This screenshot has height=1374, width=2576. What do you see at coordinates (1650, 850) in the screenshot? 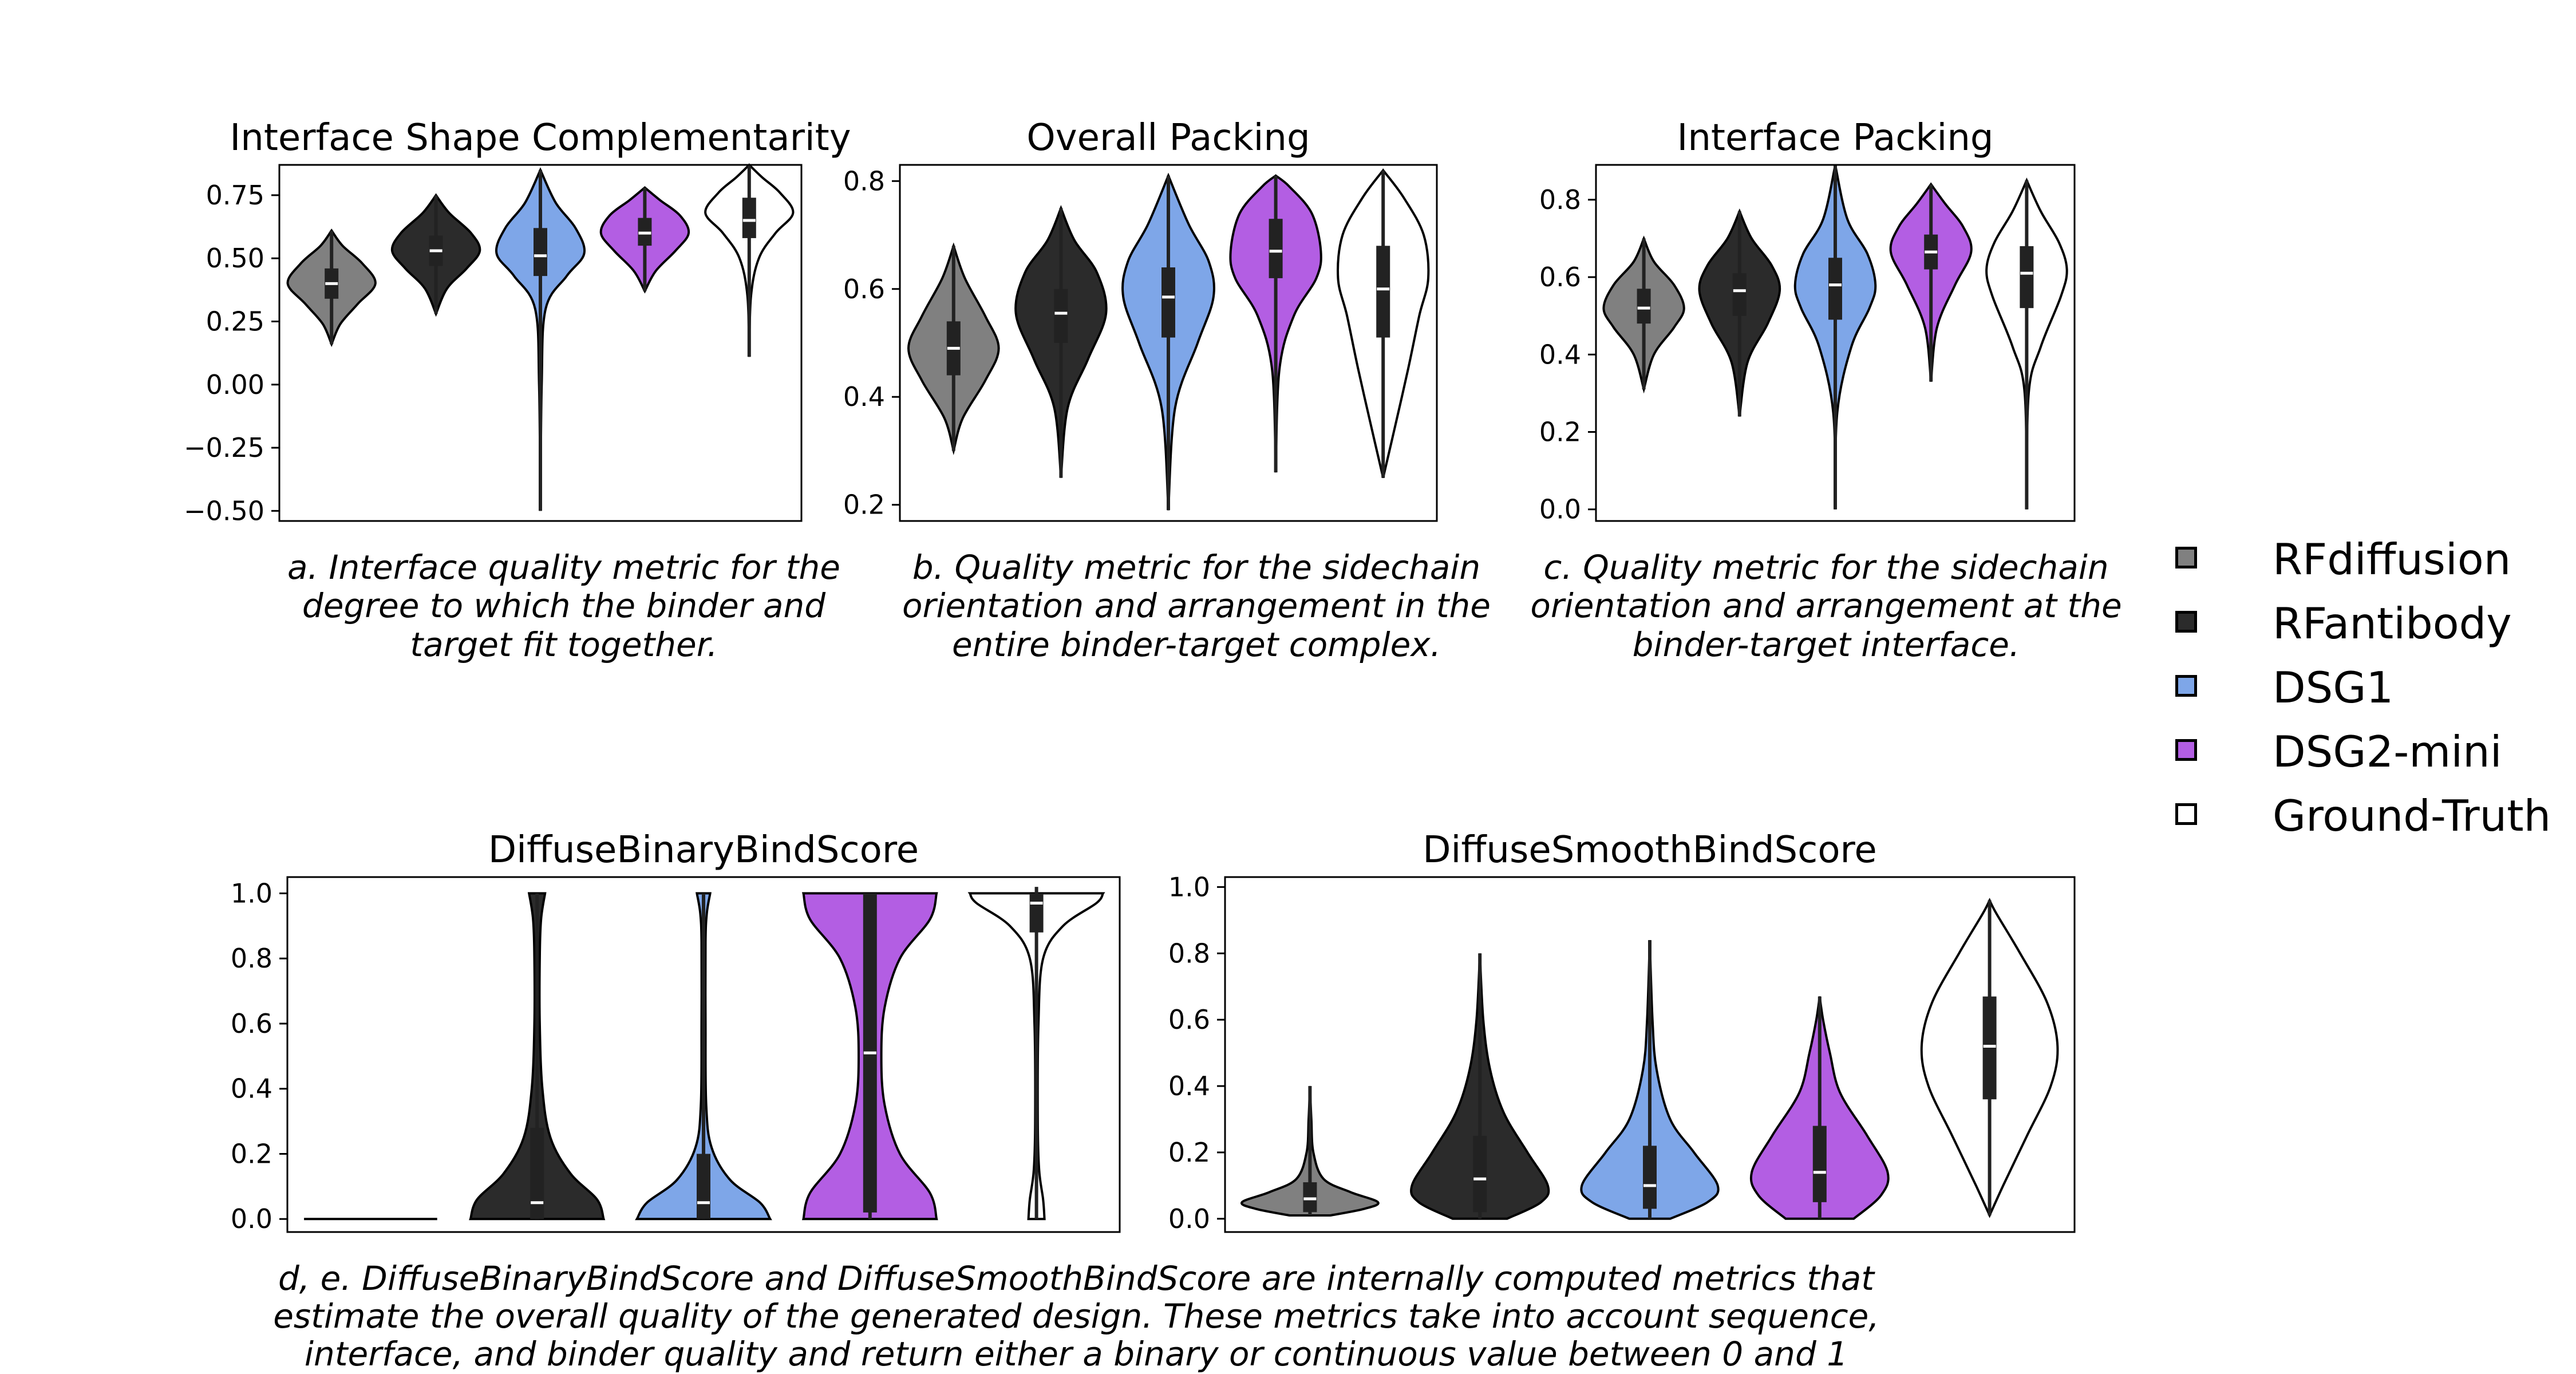
I see `chart-title: DiffuseSmoothBindScore` at bounding box center [1650, 850].